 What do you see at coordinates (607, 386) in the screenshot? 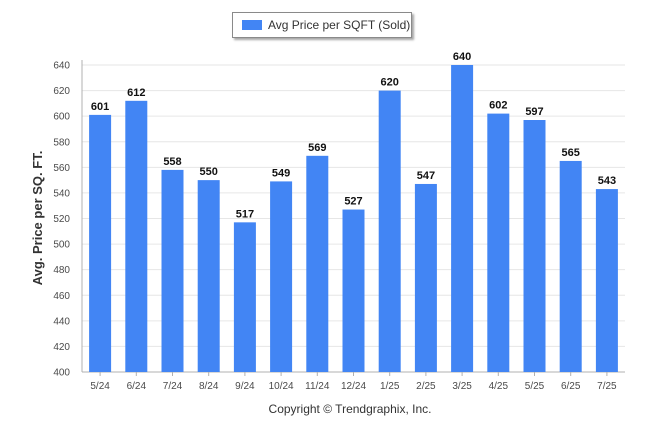
I see `x-tick-label: 7/25` at bounding box center [607, 386].